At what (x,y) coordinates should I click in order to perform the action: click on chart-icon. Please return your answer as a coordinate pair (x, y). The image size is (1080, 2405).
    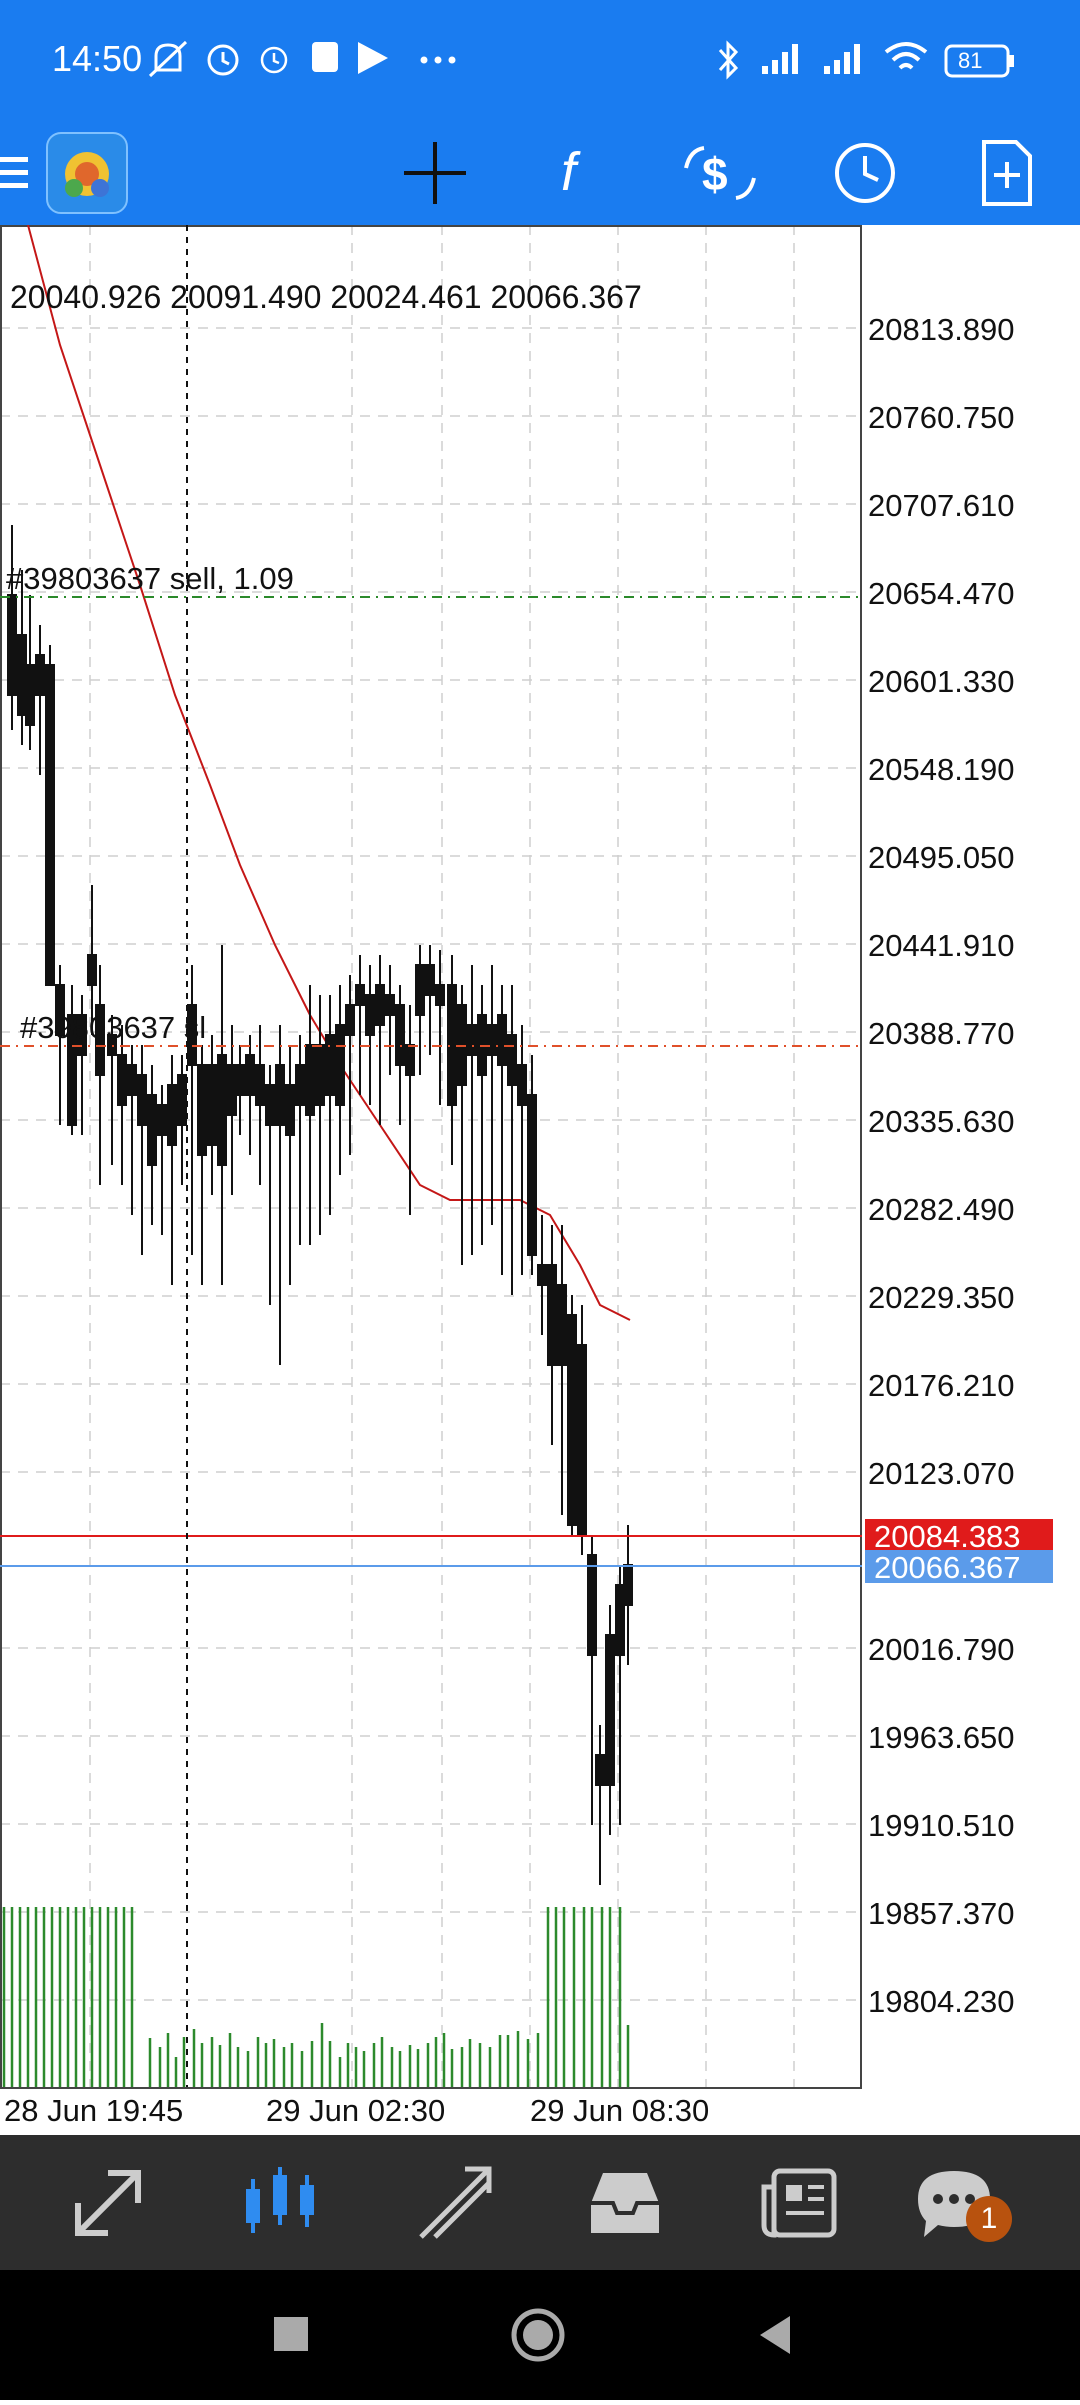
    Looking at the image, I should click on (280, 2202).